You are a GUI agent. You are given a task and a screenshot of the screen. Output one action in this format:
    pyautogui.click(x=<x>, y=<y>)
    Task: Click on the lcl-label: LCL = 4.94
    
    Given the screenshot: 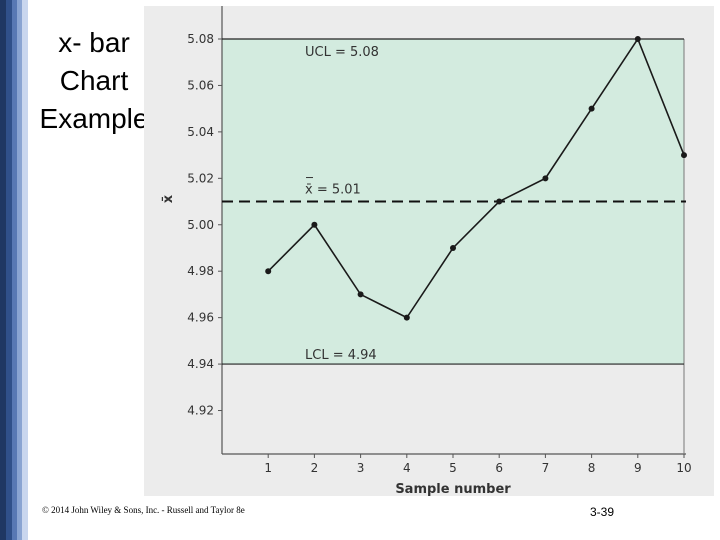 What is the action you would take?
    pyautogui.click(x=341, y=355)
    